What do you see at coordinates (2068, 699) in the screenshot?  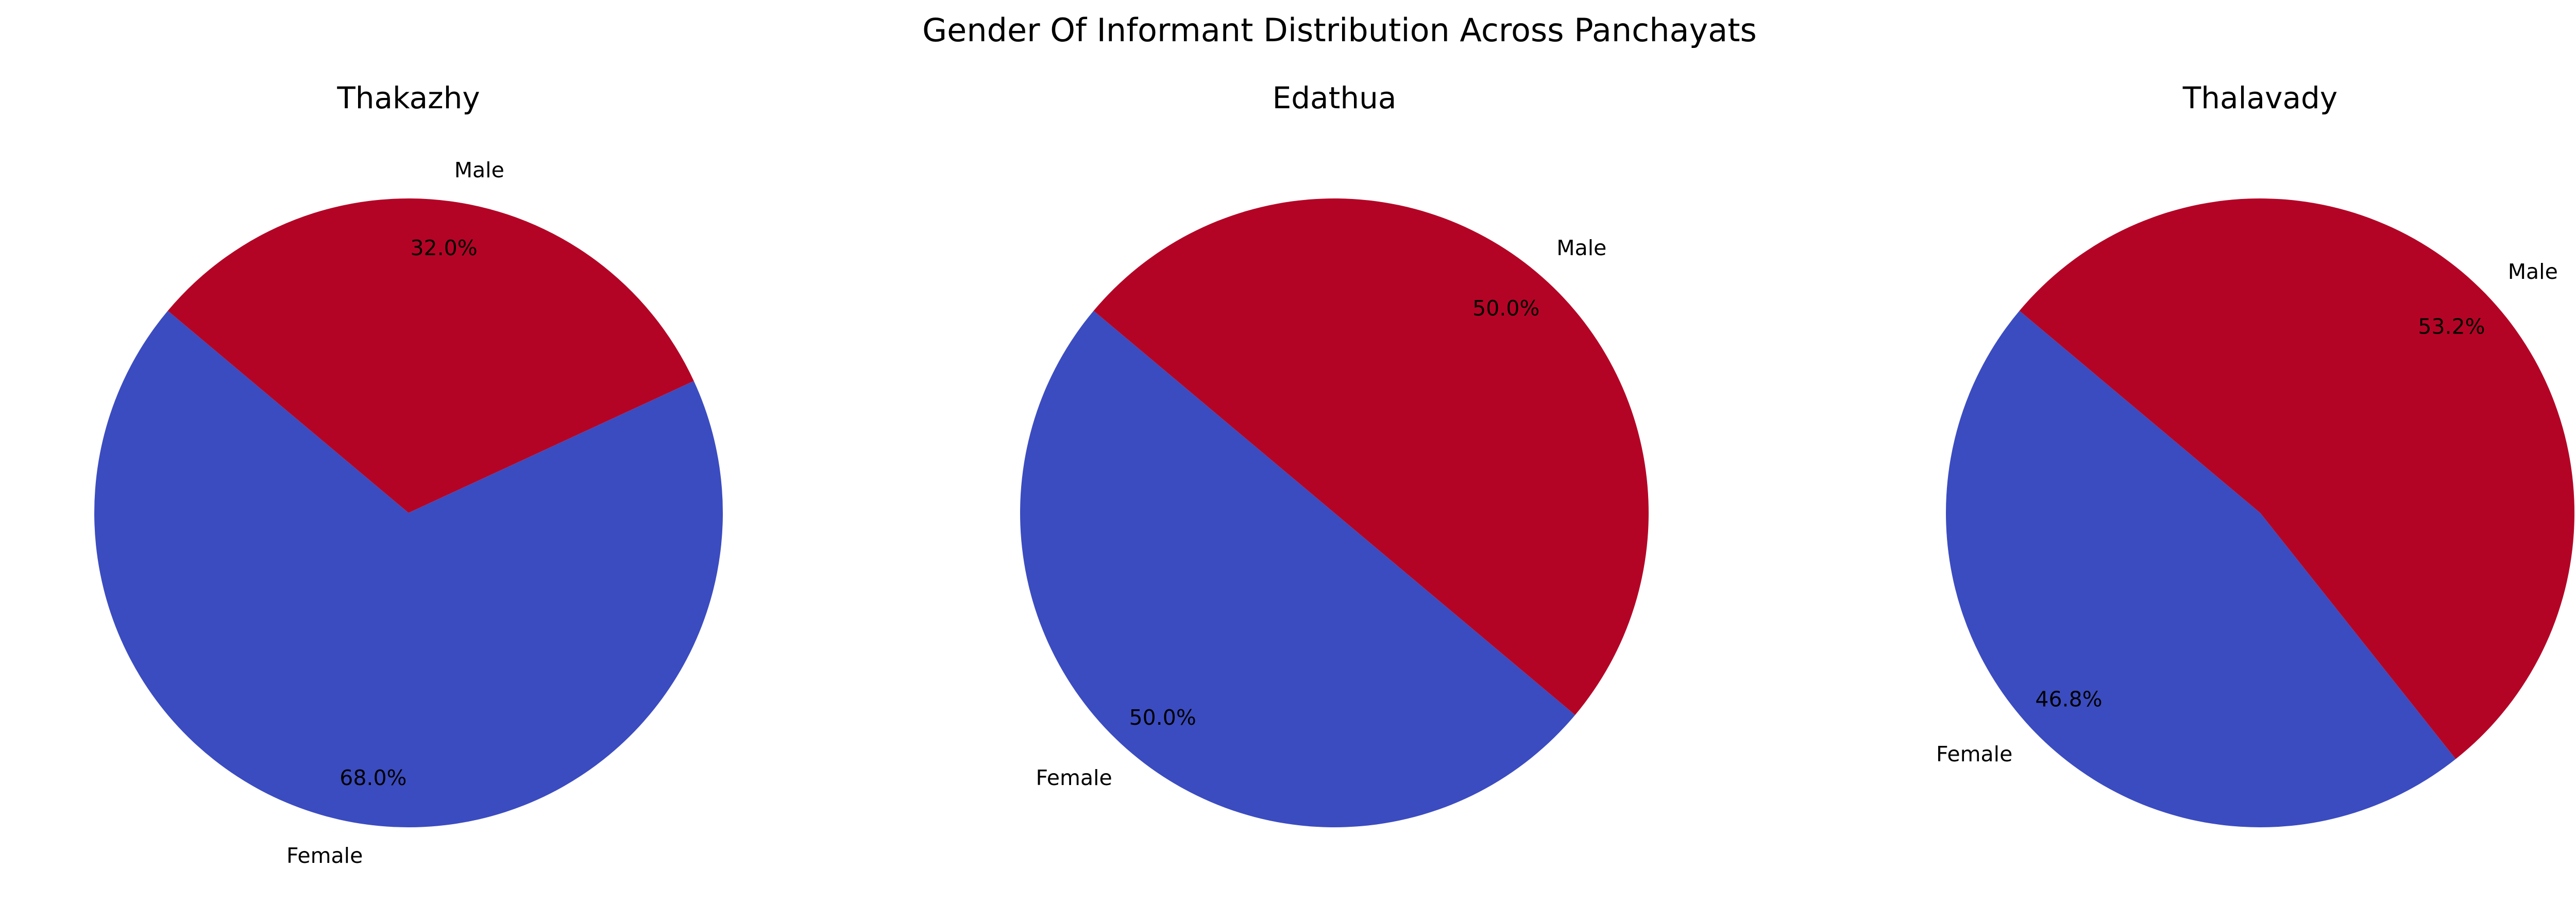 I see `pie-percent-thalavady-female: 46.8%` at bounding box center [2068, 699].